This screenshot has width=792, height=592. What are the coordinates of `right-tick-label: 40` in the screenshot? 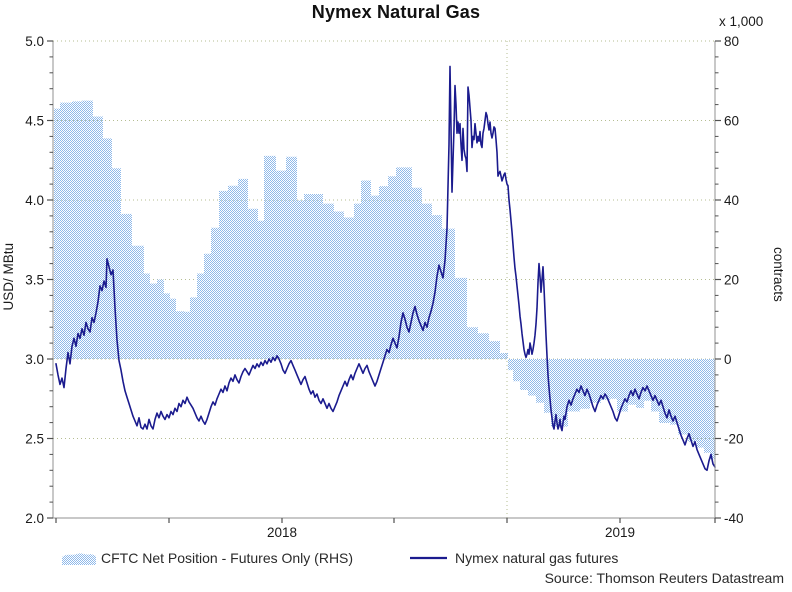 It's located at (731, 200).